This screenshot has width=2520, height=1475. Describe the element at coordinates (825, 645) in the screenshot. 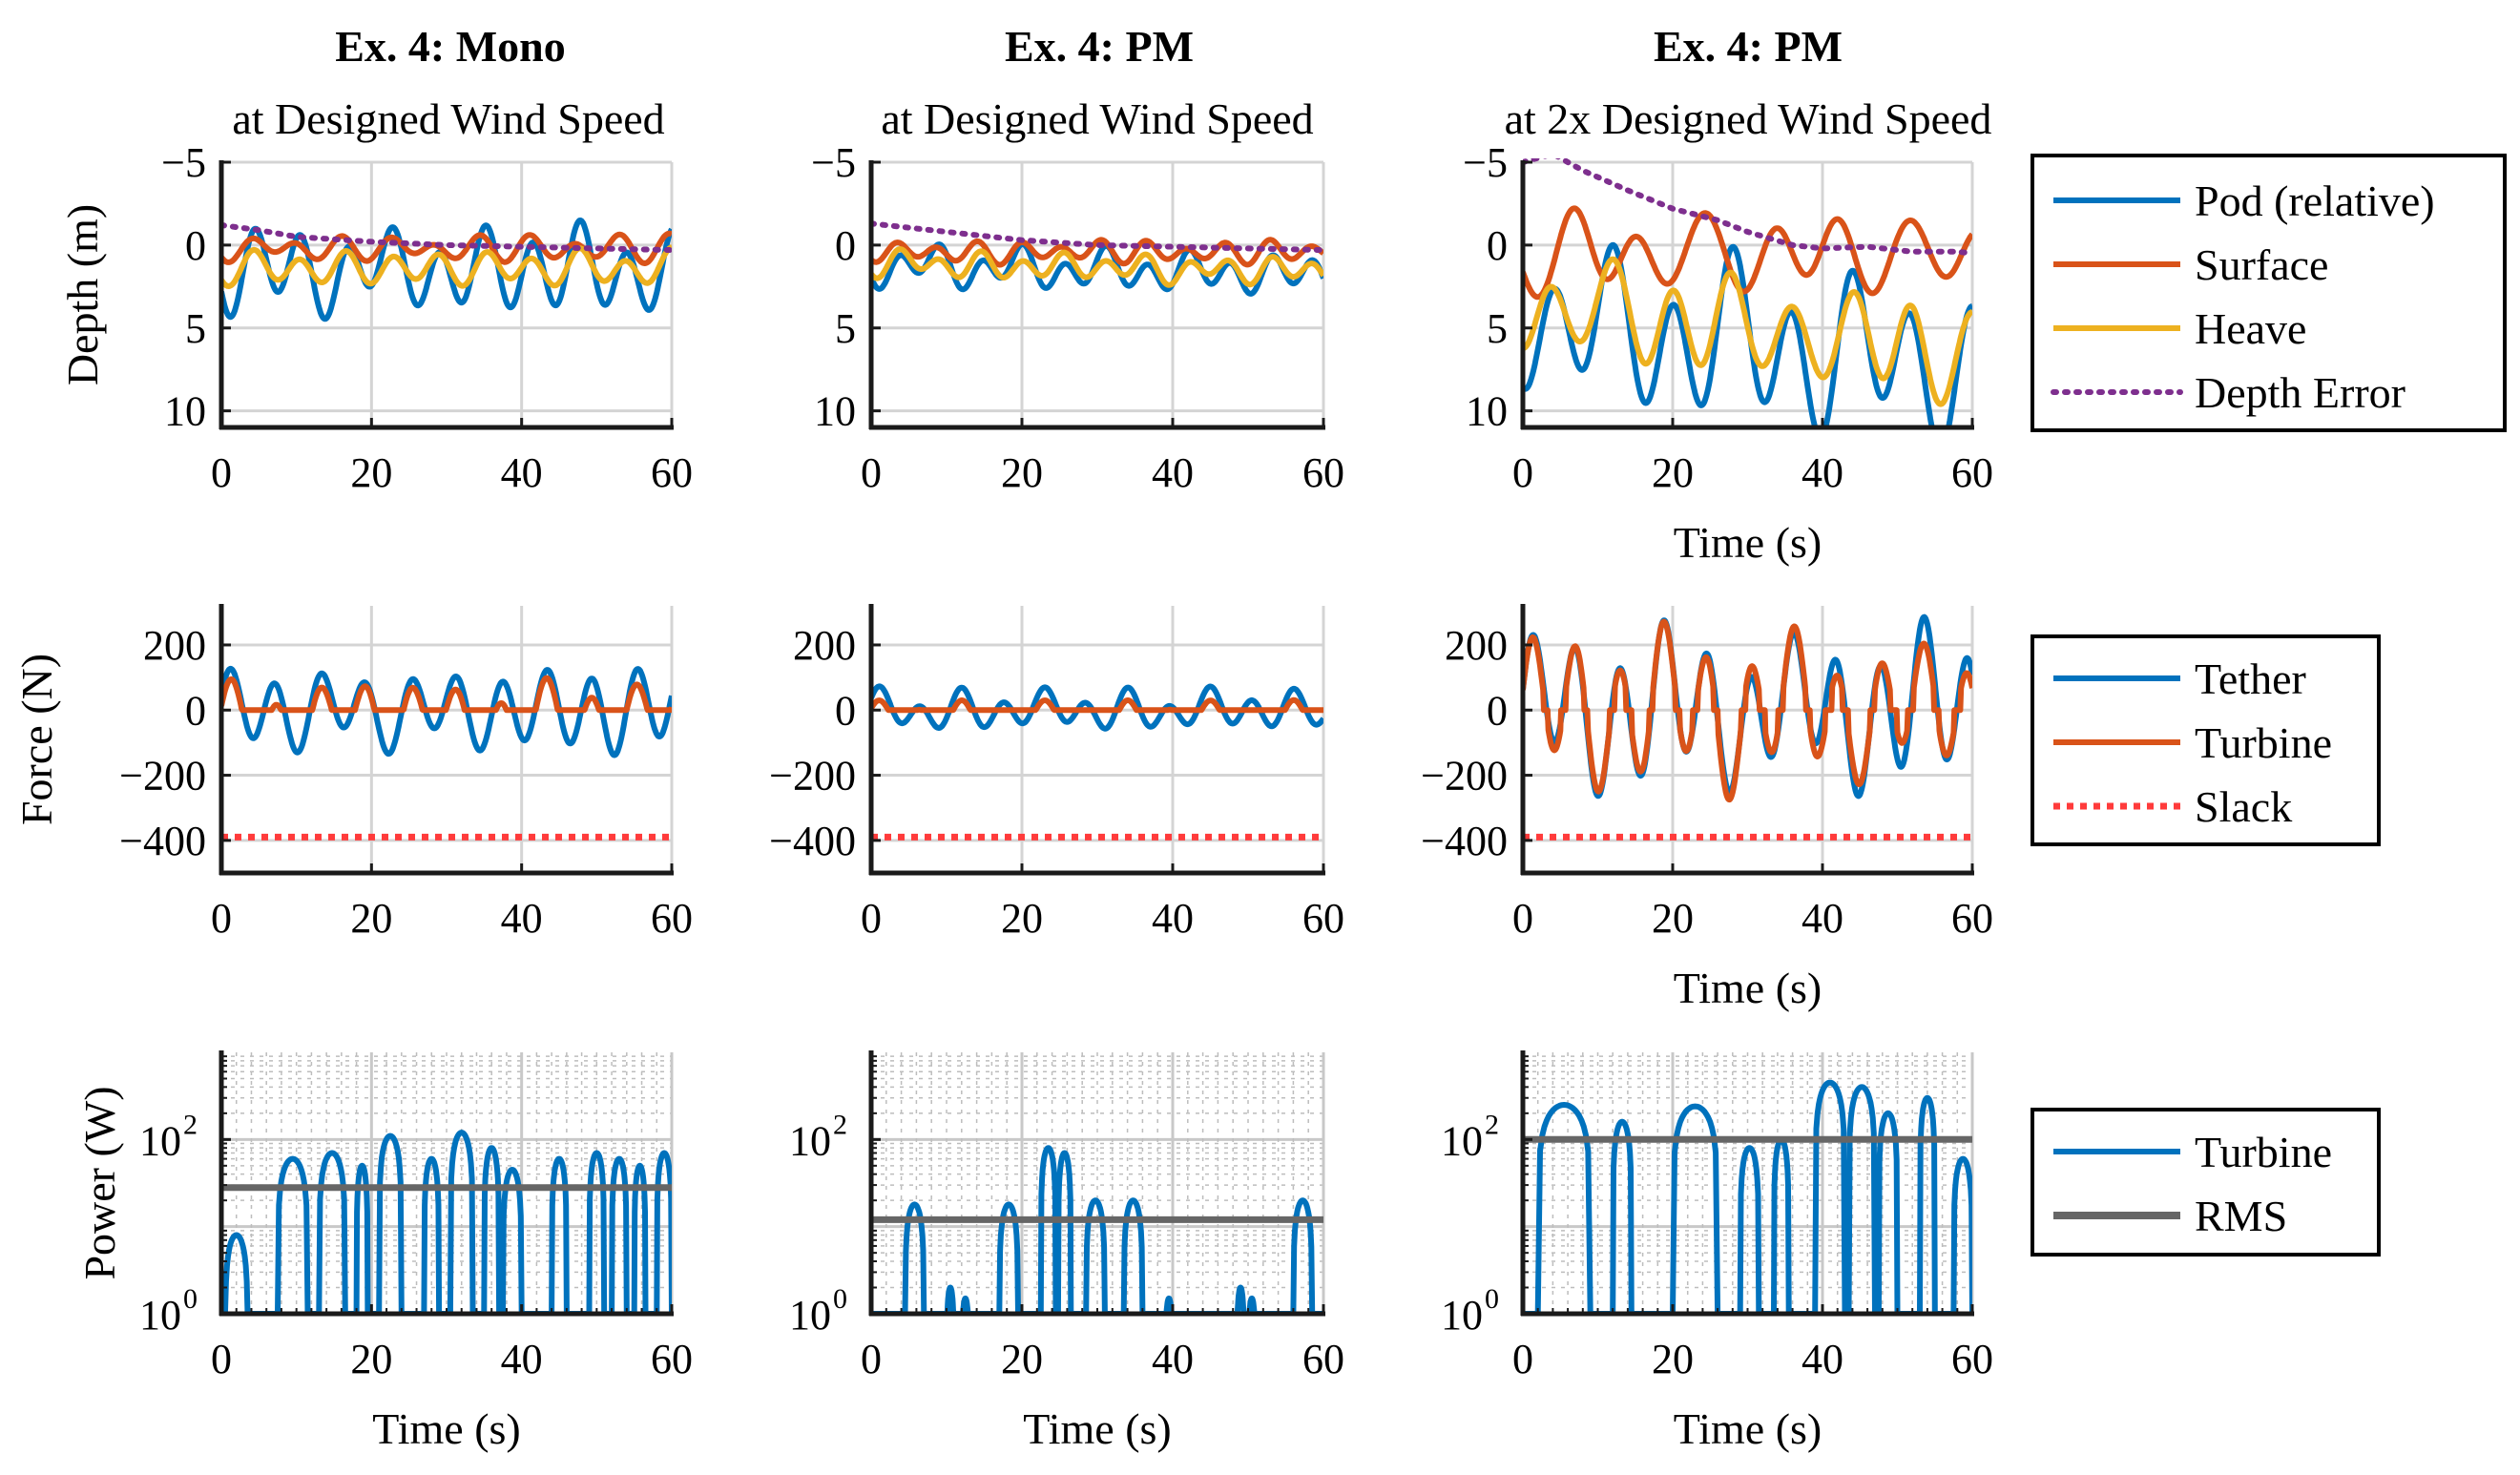

I see `force-pm-ytick-label: 200` at that location.